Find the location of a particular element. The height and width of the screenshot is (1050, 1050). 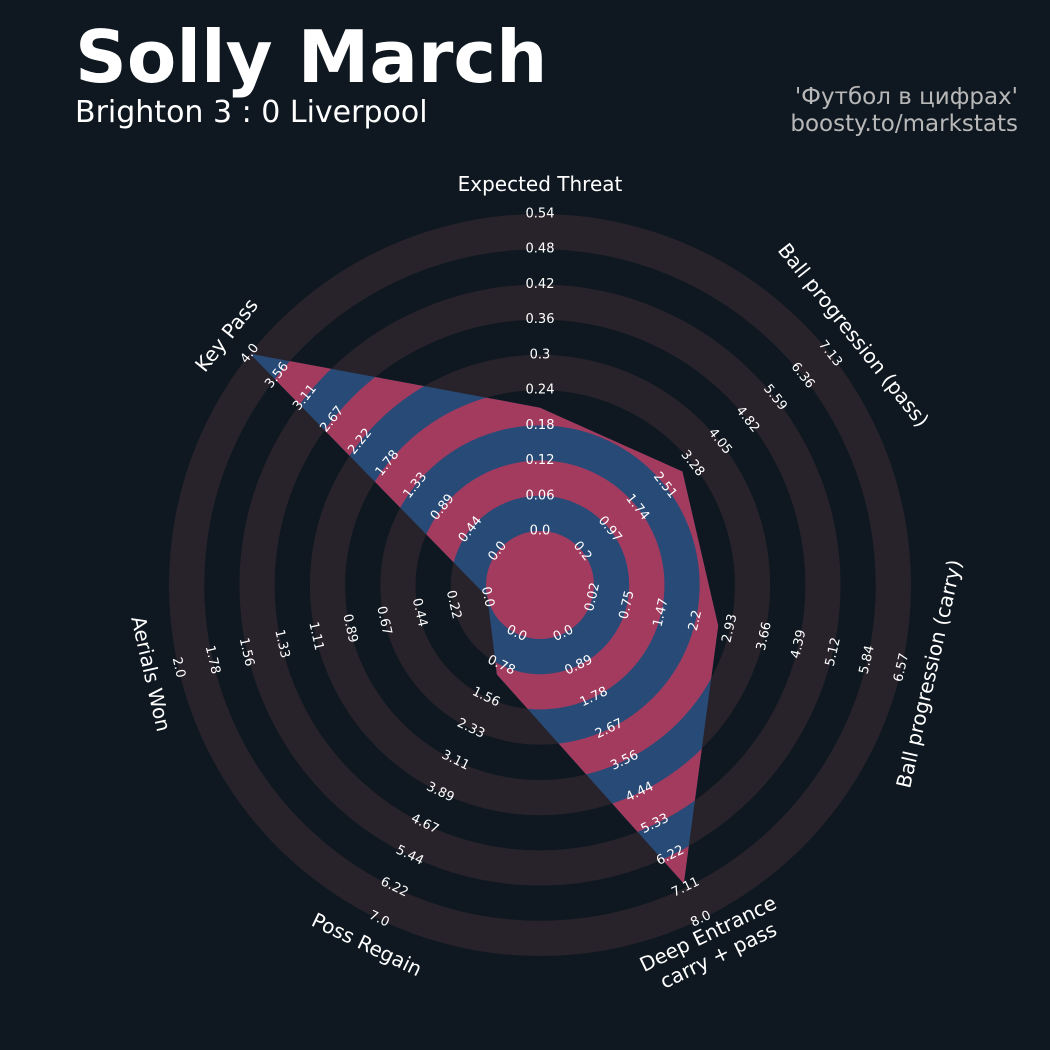

tick-label: 1.78 is located at coordinates (212, 660).